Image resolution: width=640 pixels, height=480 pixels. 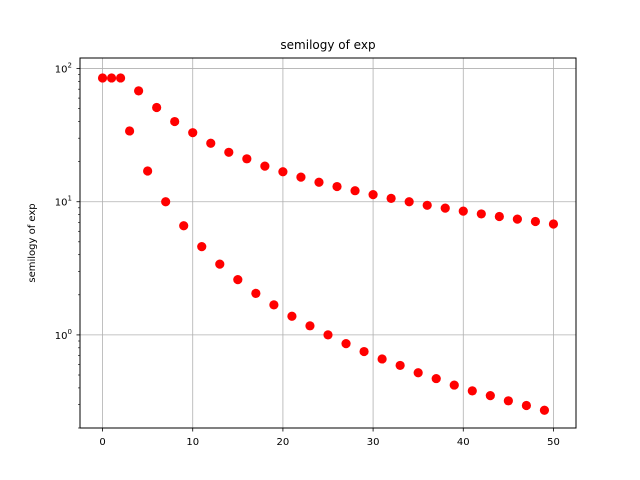 I want to click on y-tick-label: 10², so click(x=63, y=69).